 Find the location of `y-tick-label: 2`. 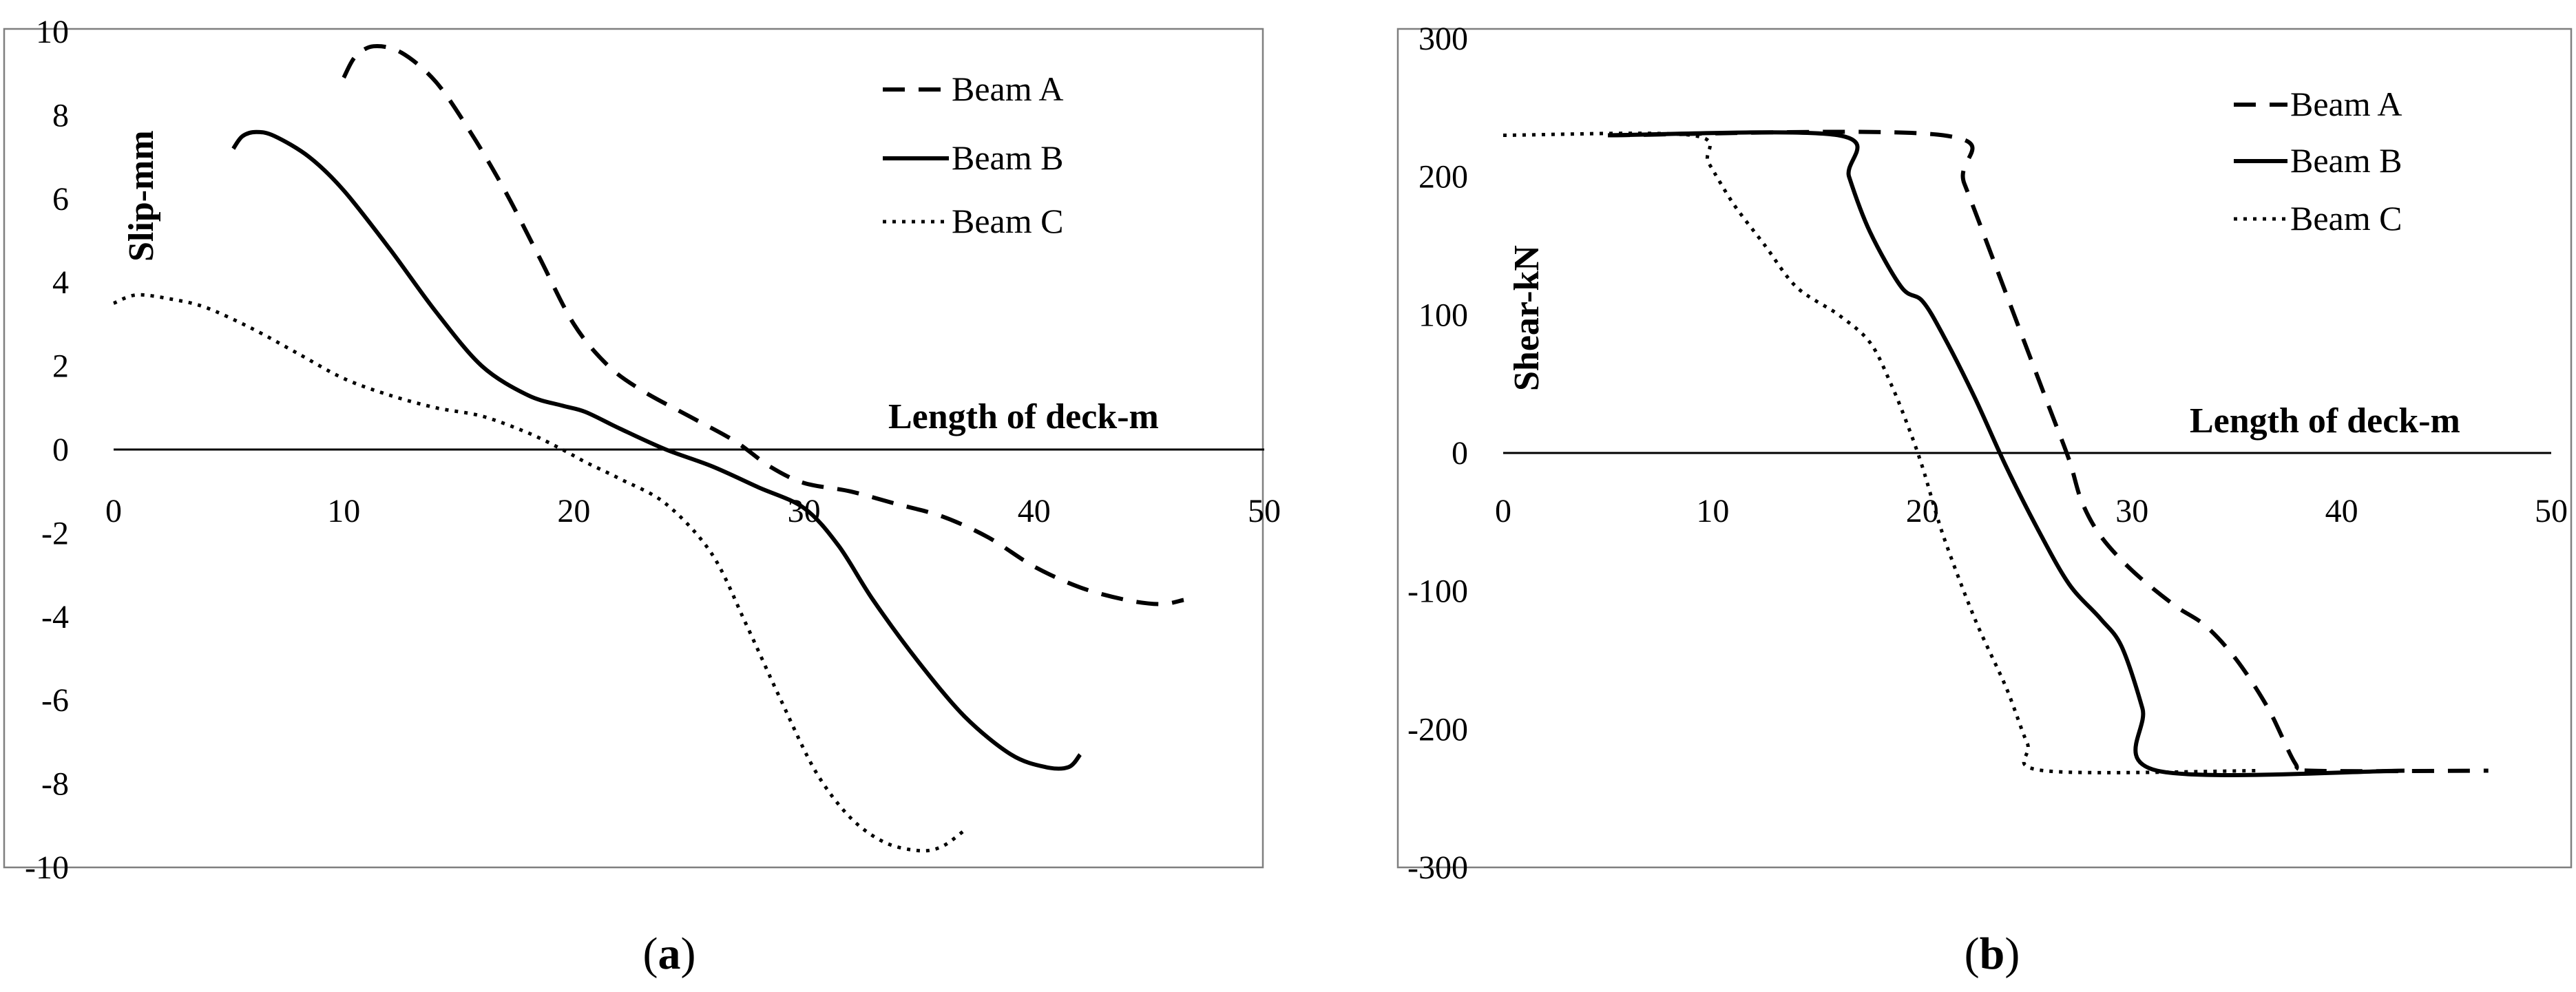

y-tick-label: 2 is located at coordinates (60, 366).